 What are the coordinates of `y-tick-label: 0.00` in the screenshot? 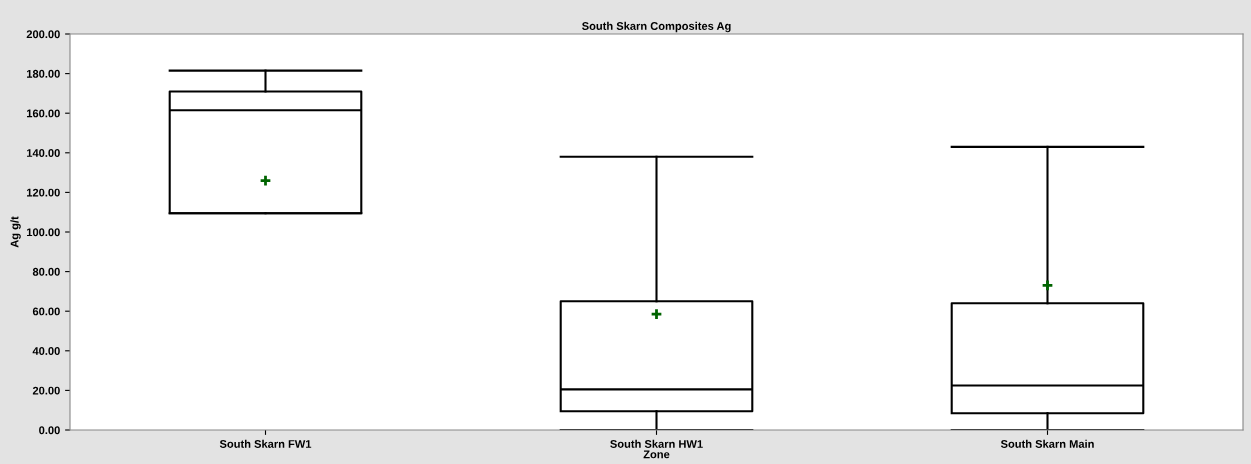 It's located at (49, 430).